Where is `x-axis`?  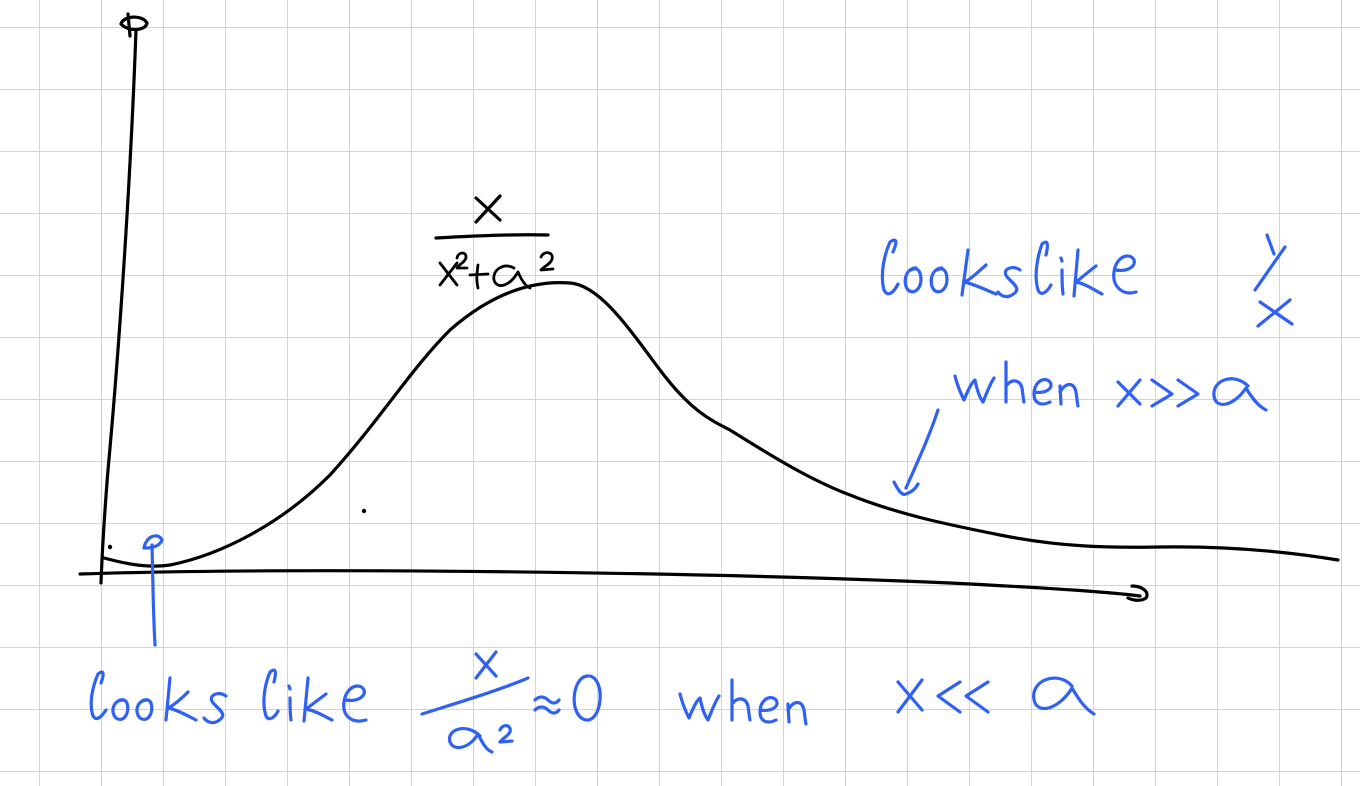
x-axis is located at coordinates (613, 585).